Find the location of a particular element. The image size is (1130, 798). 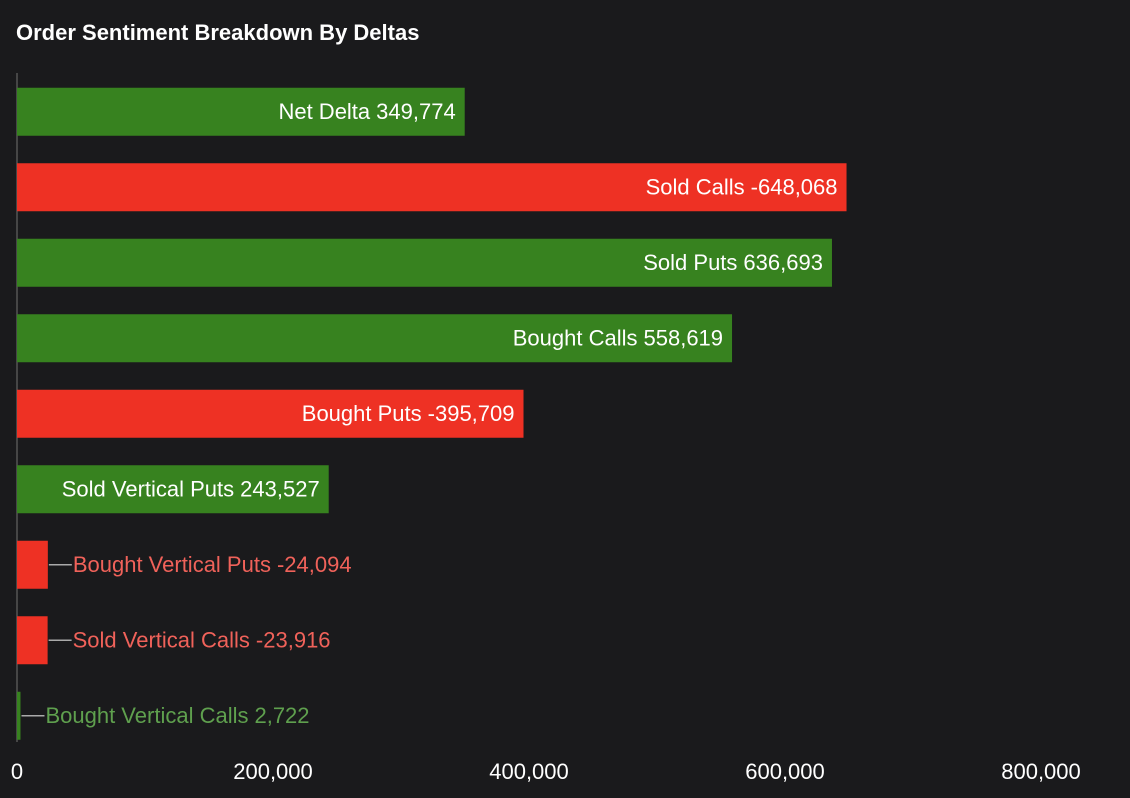

x-tick-label: 200,000 is located at coordinates (273, 771).